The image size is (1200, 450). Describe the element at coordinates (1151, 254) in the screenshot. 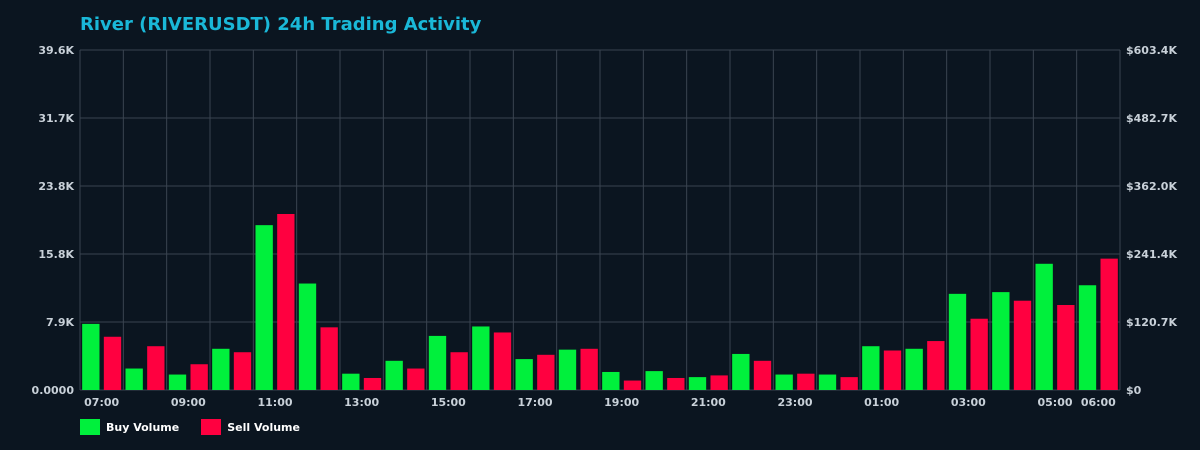

I see `y-tick-label-right: $241.4K` at that location.